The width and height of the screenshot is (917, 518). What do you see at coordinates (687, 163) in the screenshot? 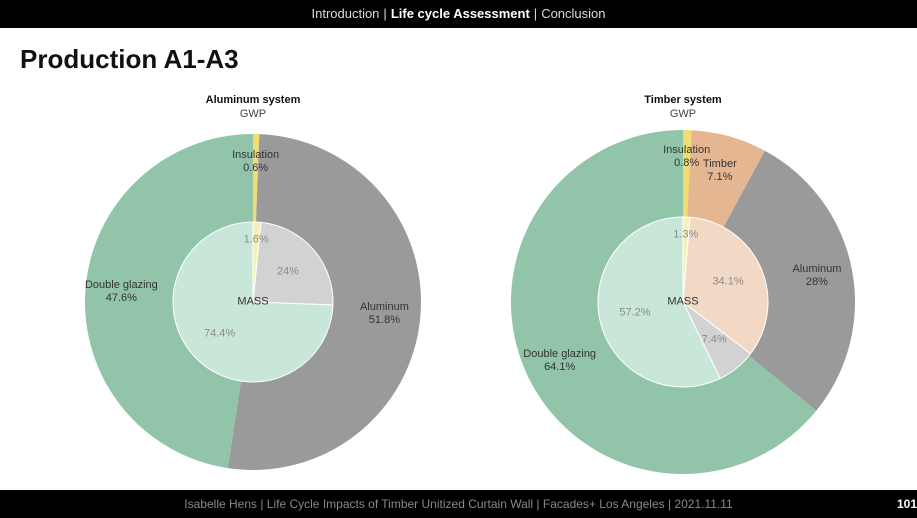
I see `slice-value: 0.8%` at bounding box center [687, 163].